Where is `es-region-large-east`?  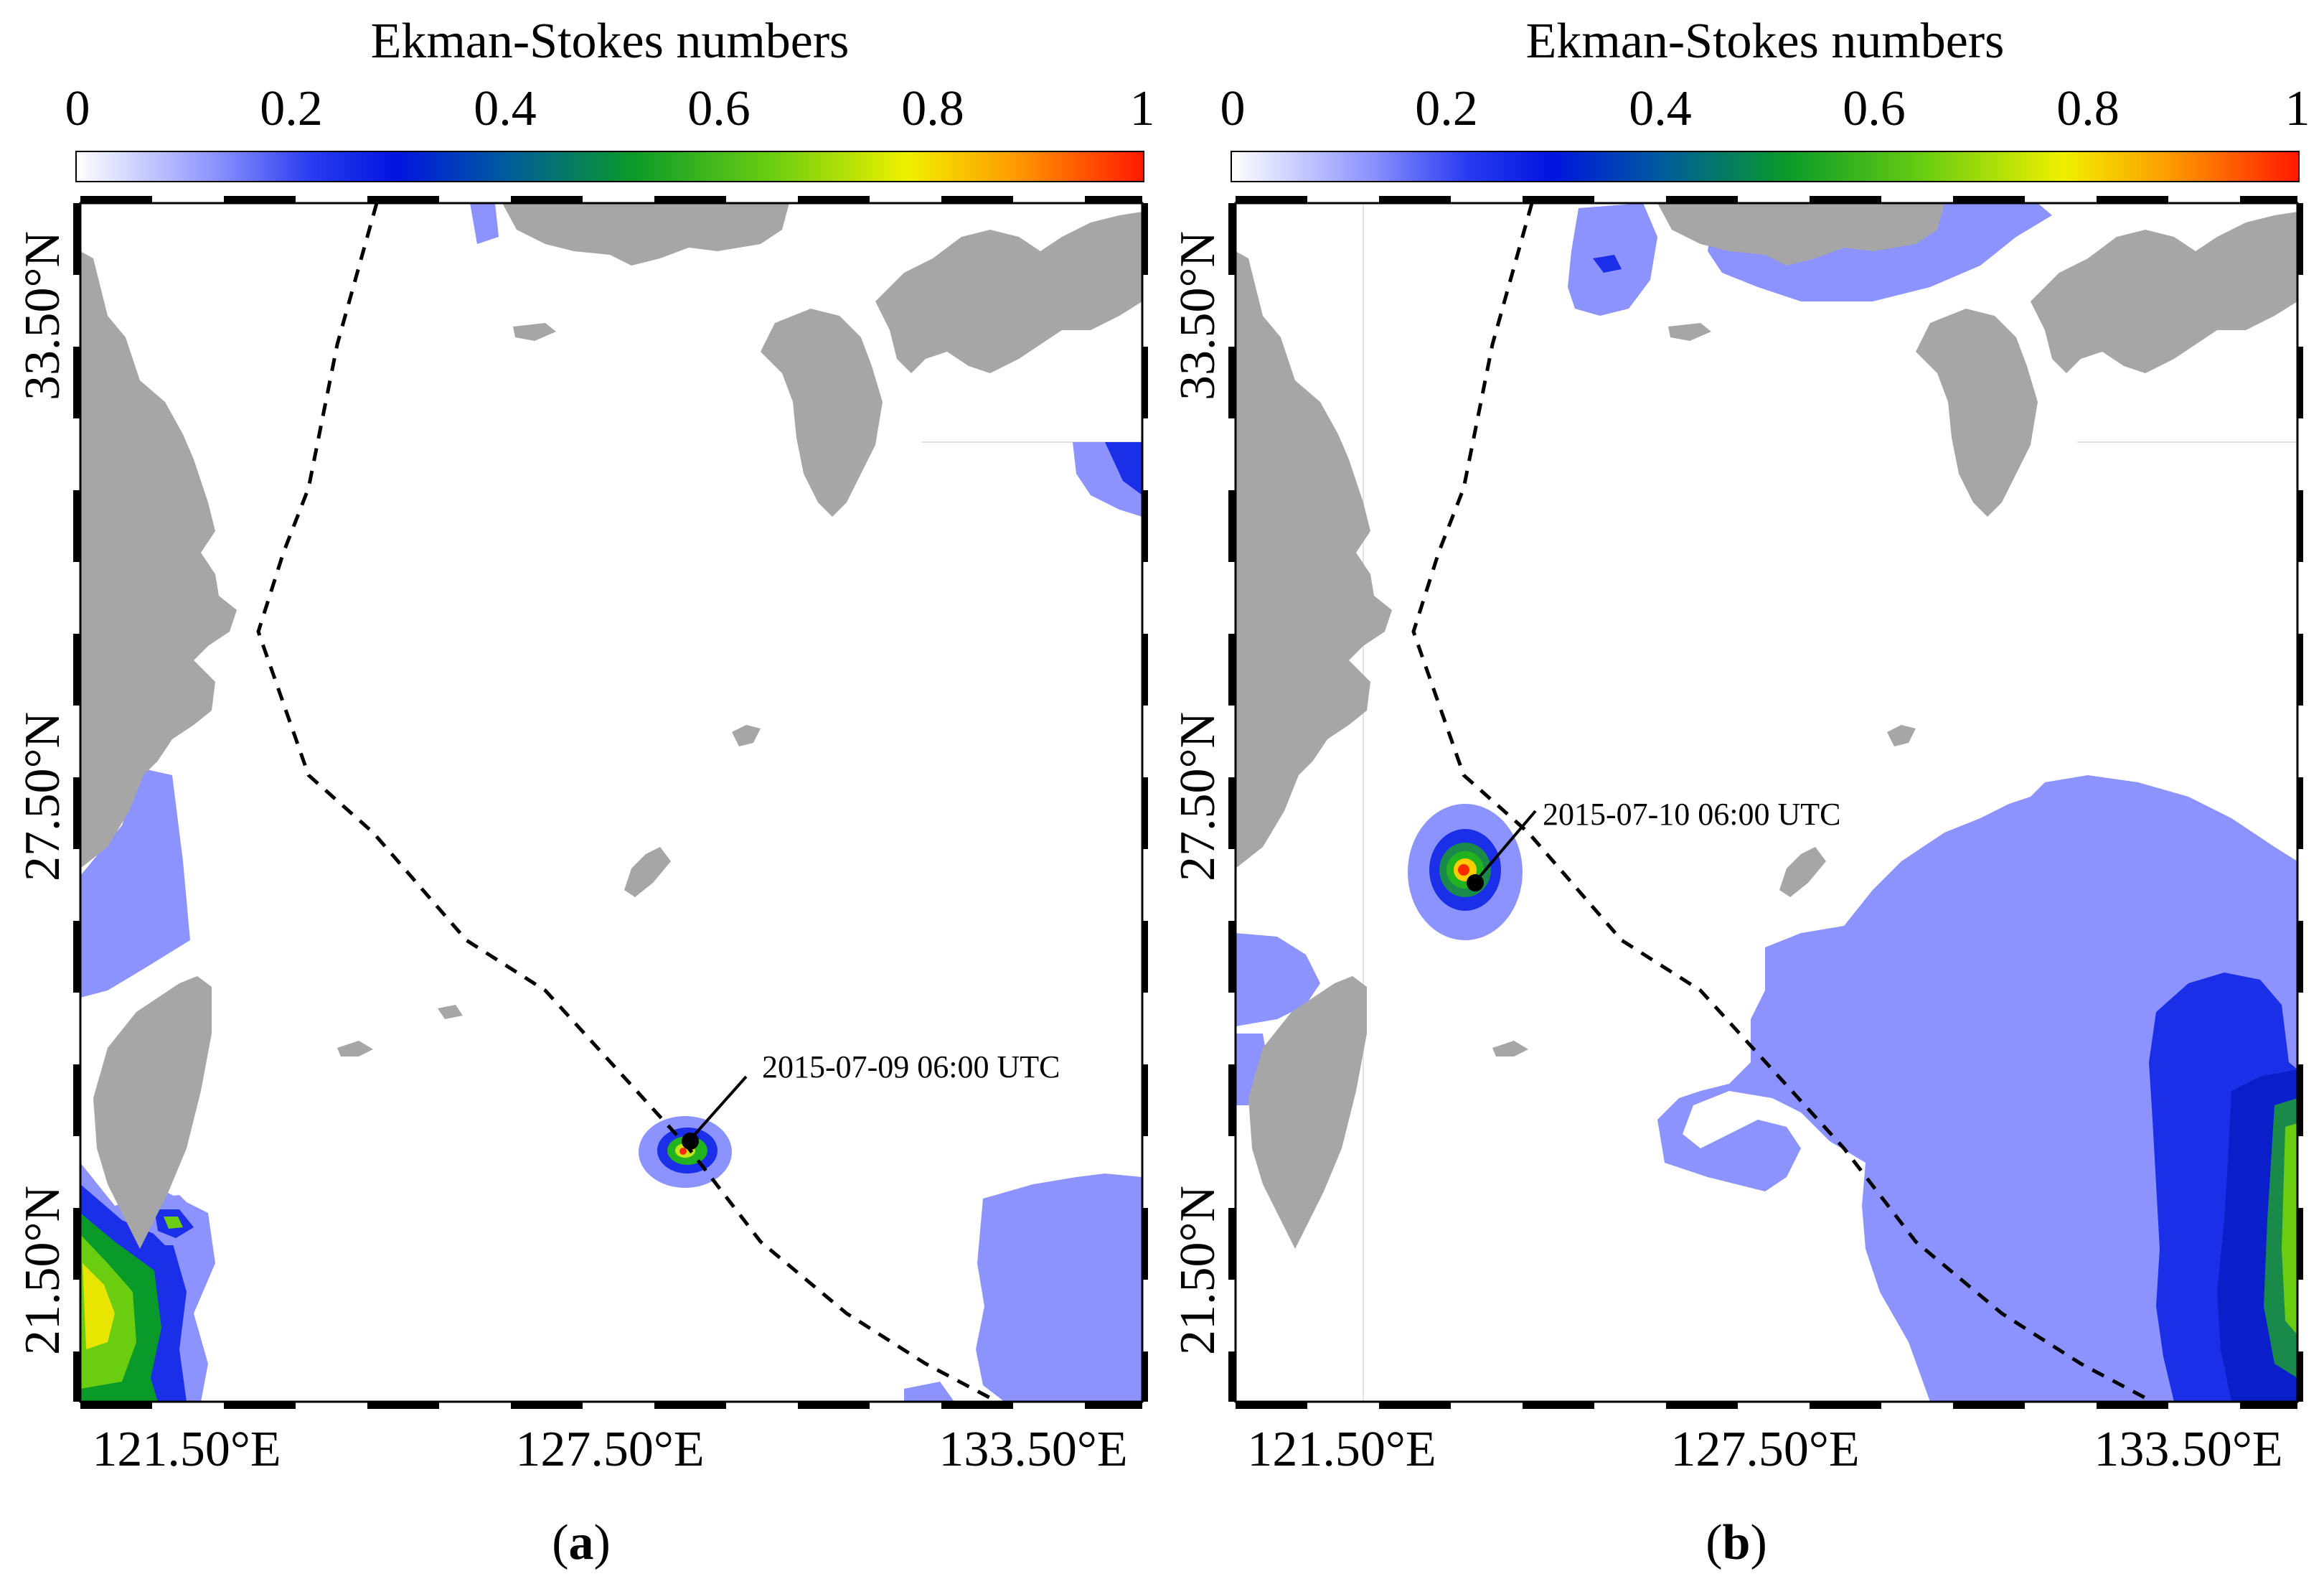
es-region-large-east is located at coordinates (1977, 1088).